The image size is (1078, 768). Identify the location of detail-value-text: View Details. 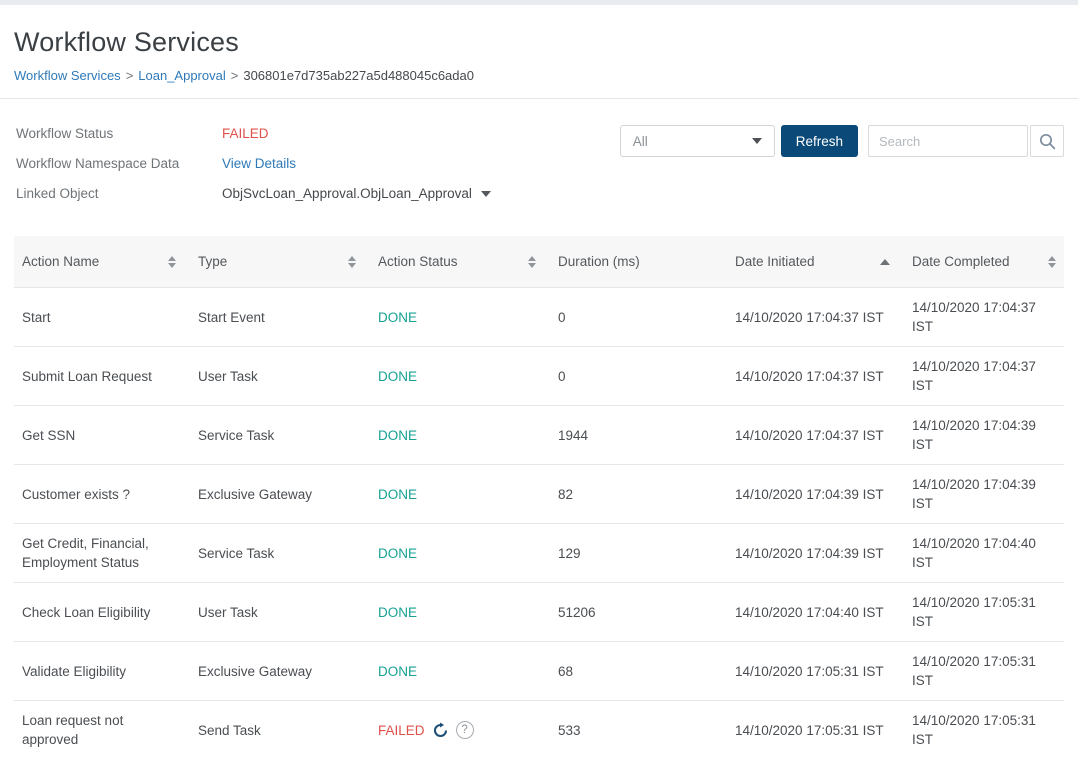
(259, 163).